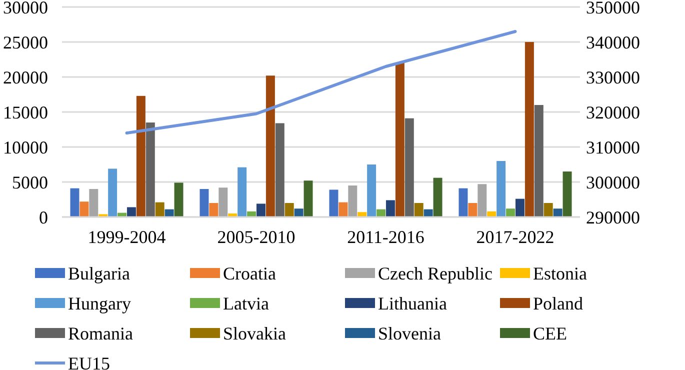 The image size is (685, 370). I want to click on legend-label: Bulgaria, so click(99, 273).